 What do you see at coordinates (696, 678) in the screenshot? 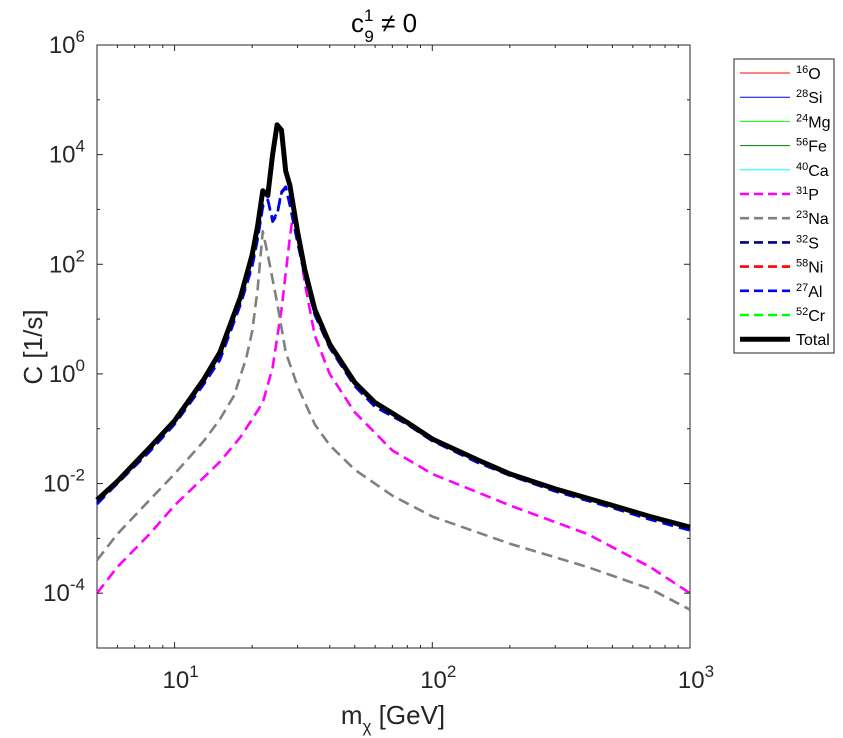
I see `x-tick-label: 10³` at bounding box center [696, 678].